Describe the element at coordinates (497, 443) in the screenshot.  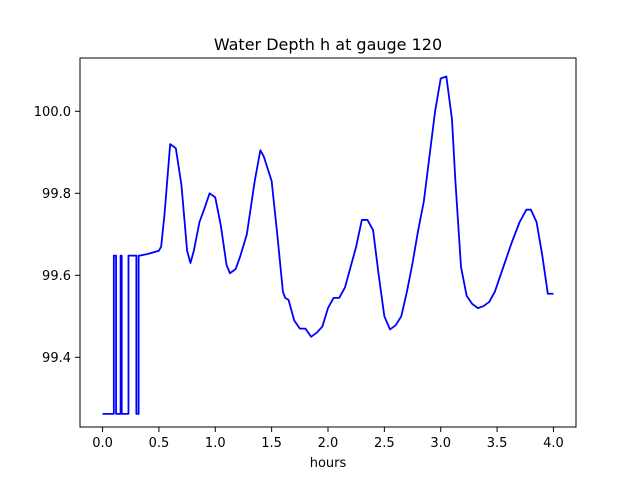
I see `x-tick-label: 3.5` at that location.